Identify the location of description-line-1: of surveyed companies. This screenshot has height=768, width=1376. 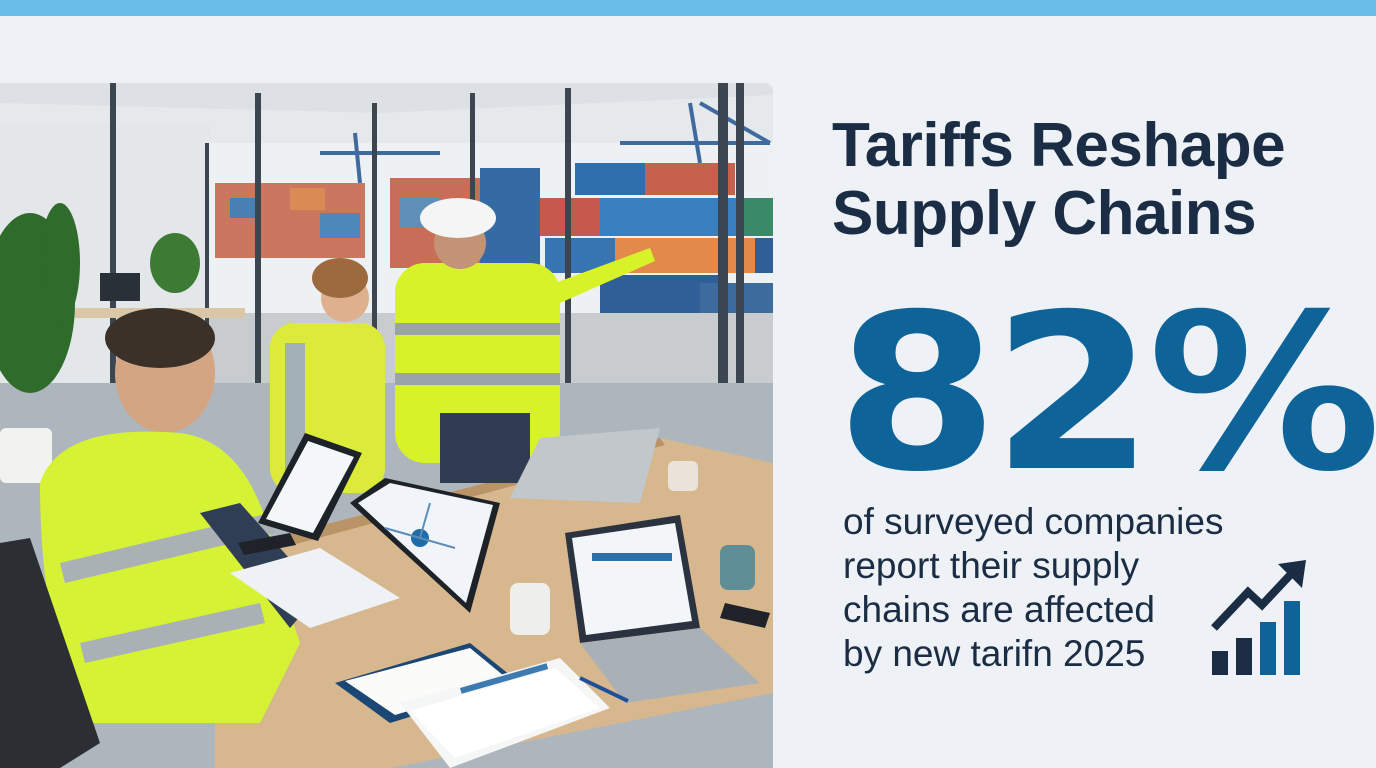
(1033, 521).